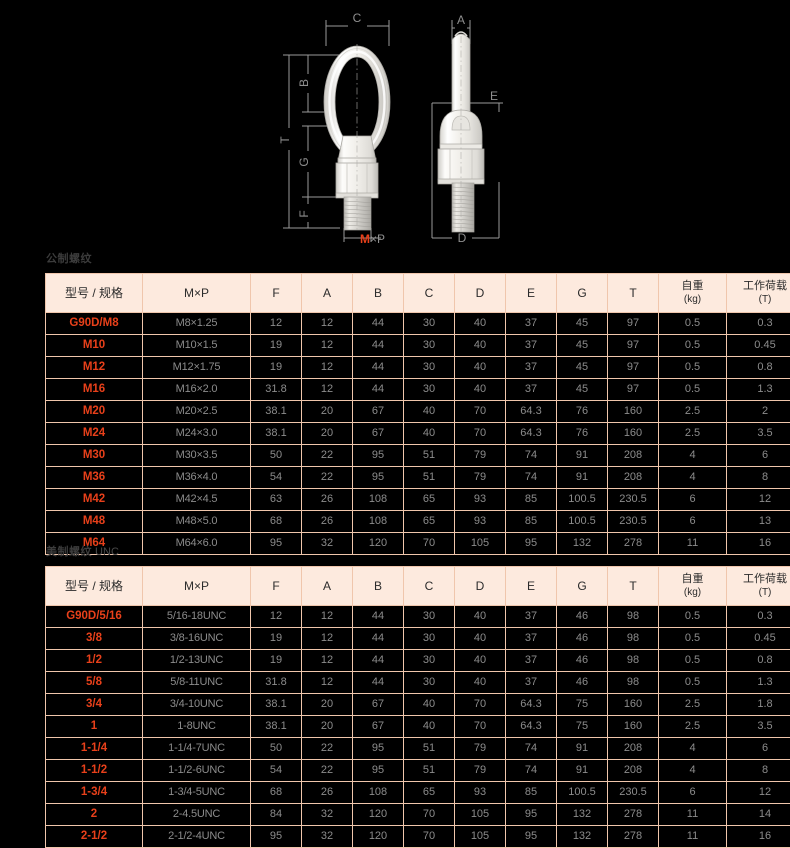 This screenshot has height=848, width=790. Describe the element at coordinates (197, 683) in the screenshot. I see `cell-thread-spec: 5/8-11UNC` at that location.